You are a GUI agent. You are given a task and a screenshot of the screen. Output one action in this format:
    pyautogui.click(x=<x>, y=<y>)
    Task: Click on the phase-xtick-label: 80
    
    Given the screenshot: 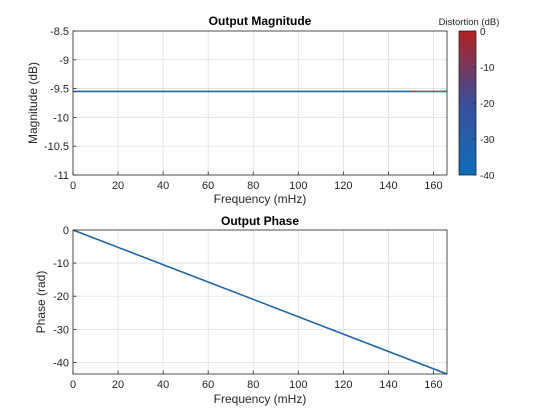 What is the action you would take?
    pyautogui.click(x=253, y=385)
    